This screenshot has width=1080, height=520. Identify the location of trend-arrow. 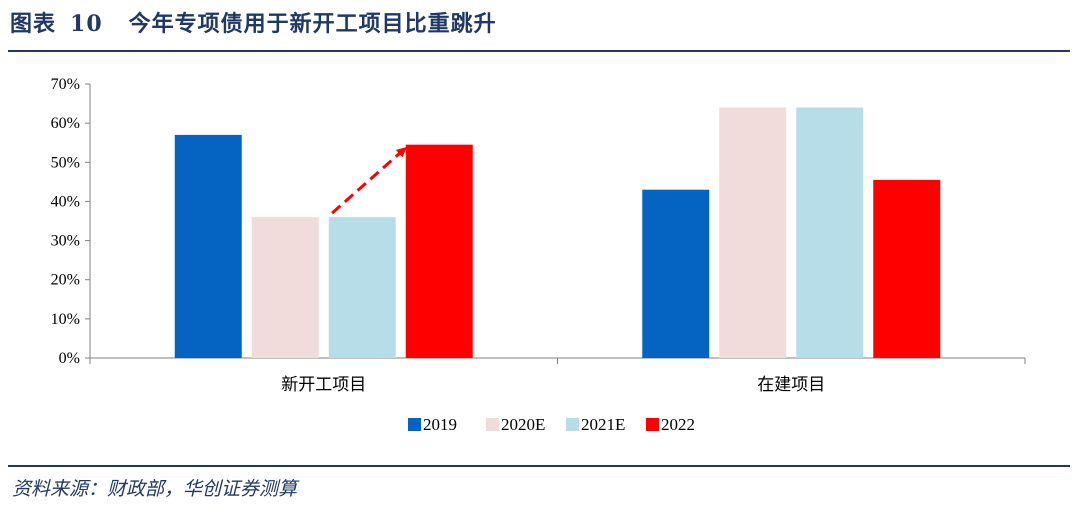
(369, 181).